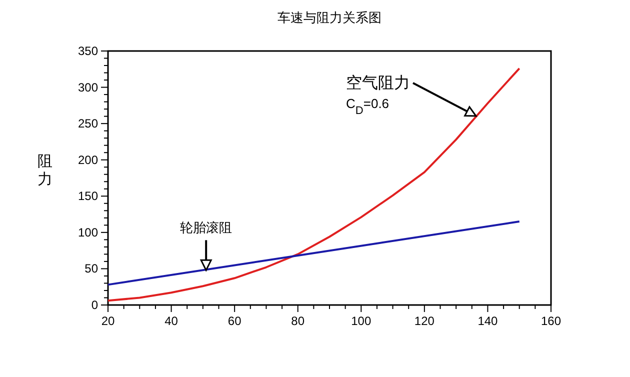  I want to click on x-tick-label: 160, so click(551, 321).